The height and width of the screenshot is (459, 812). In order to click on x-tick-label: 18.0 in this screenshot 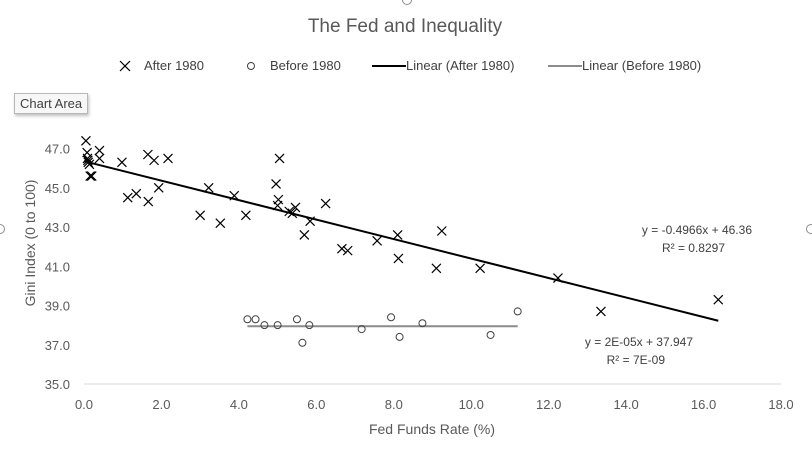, I will do `click(780, 404)`.